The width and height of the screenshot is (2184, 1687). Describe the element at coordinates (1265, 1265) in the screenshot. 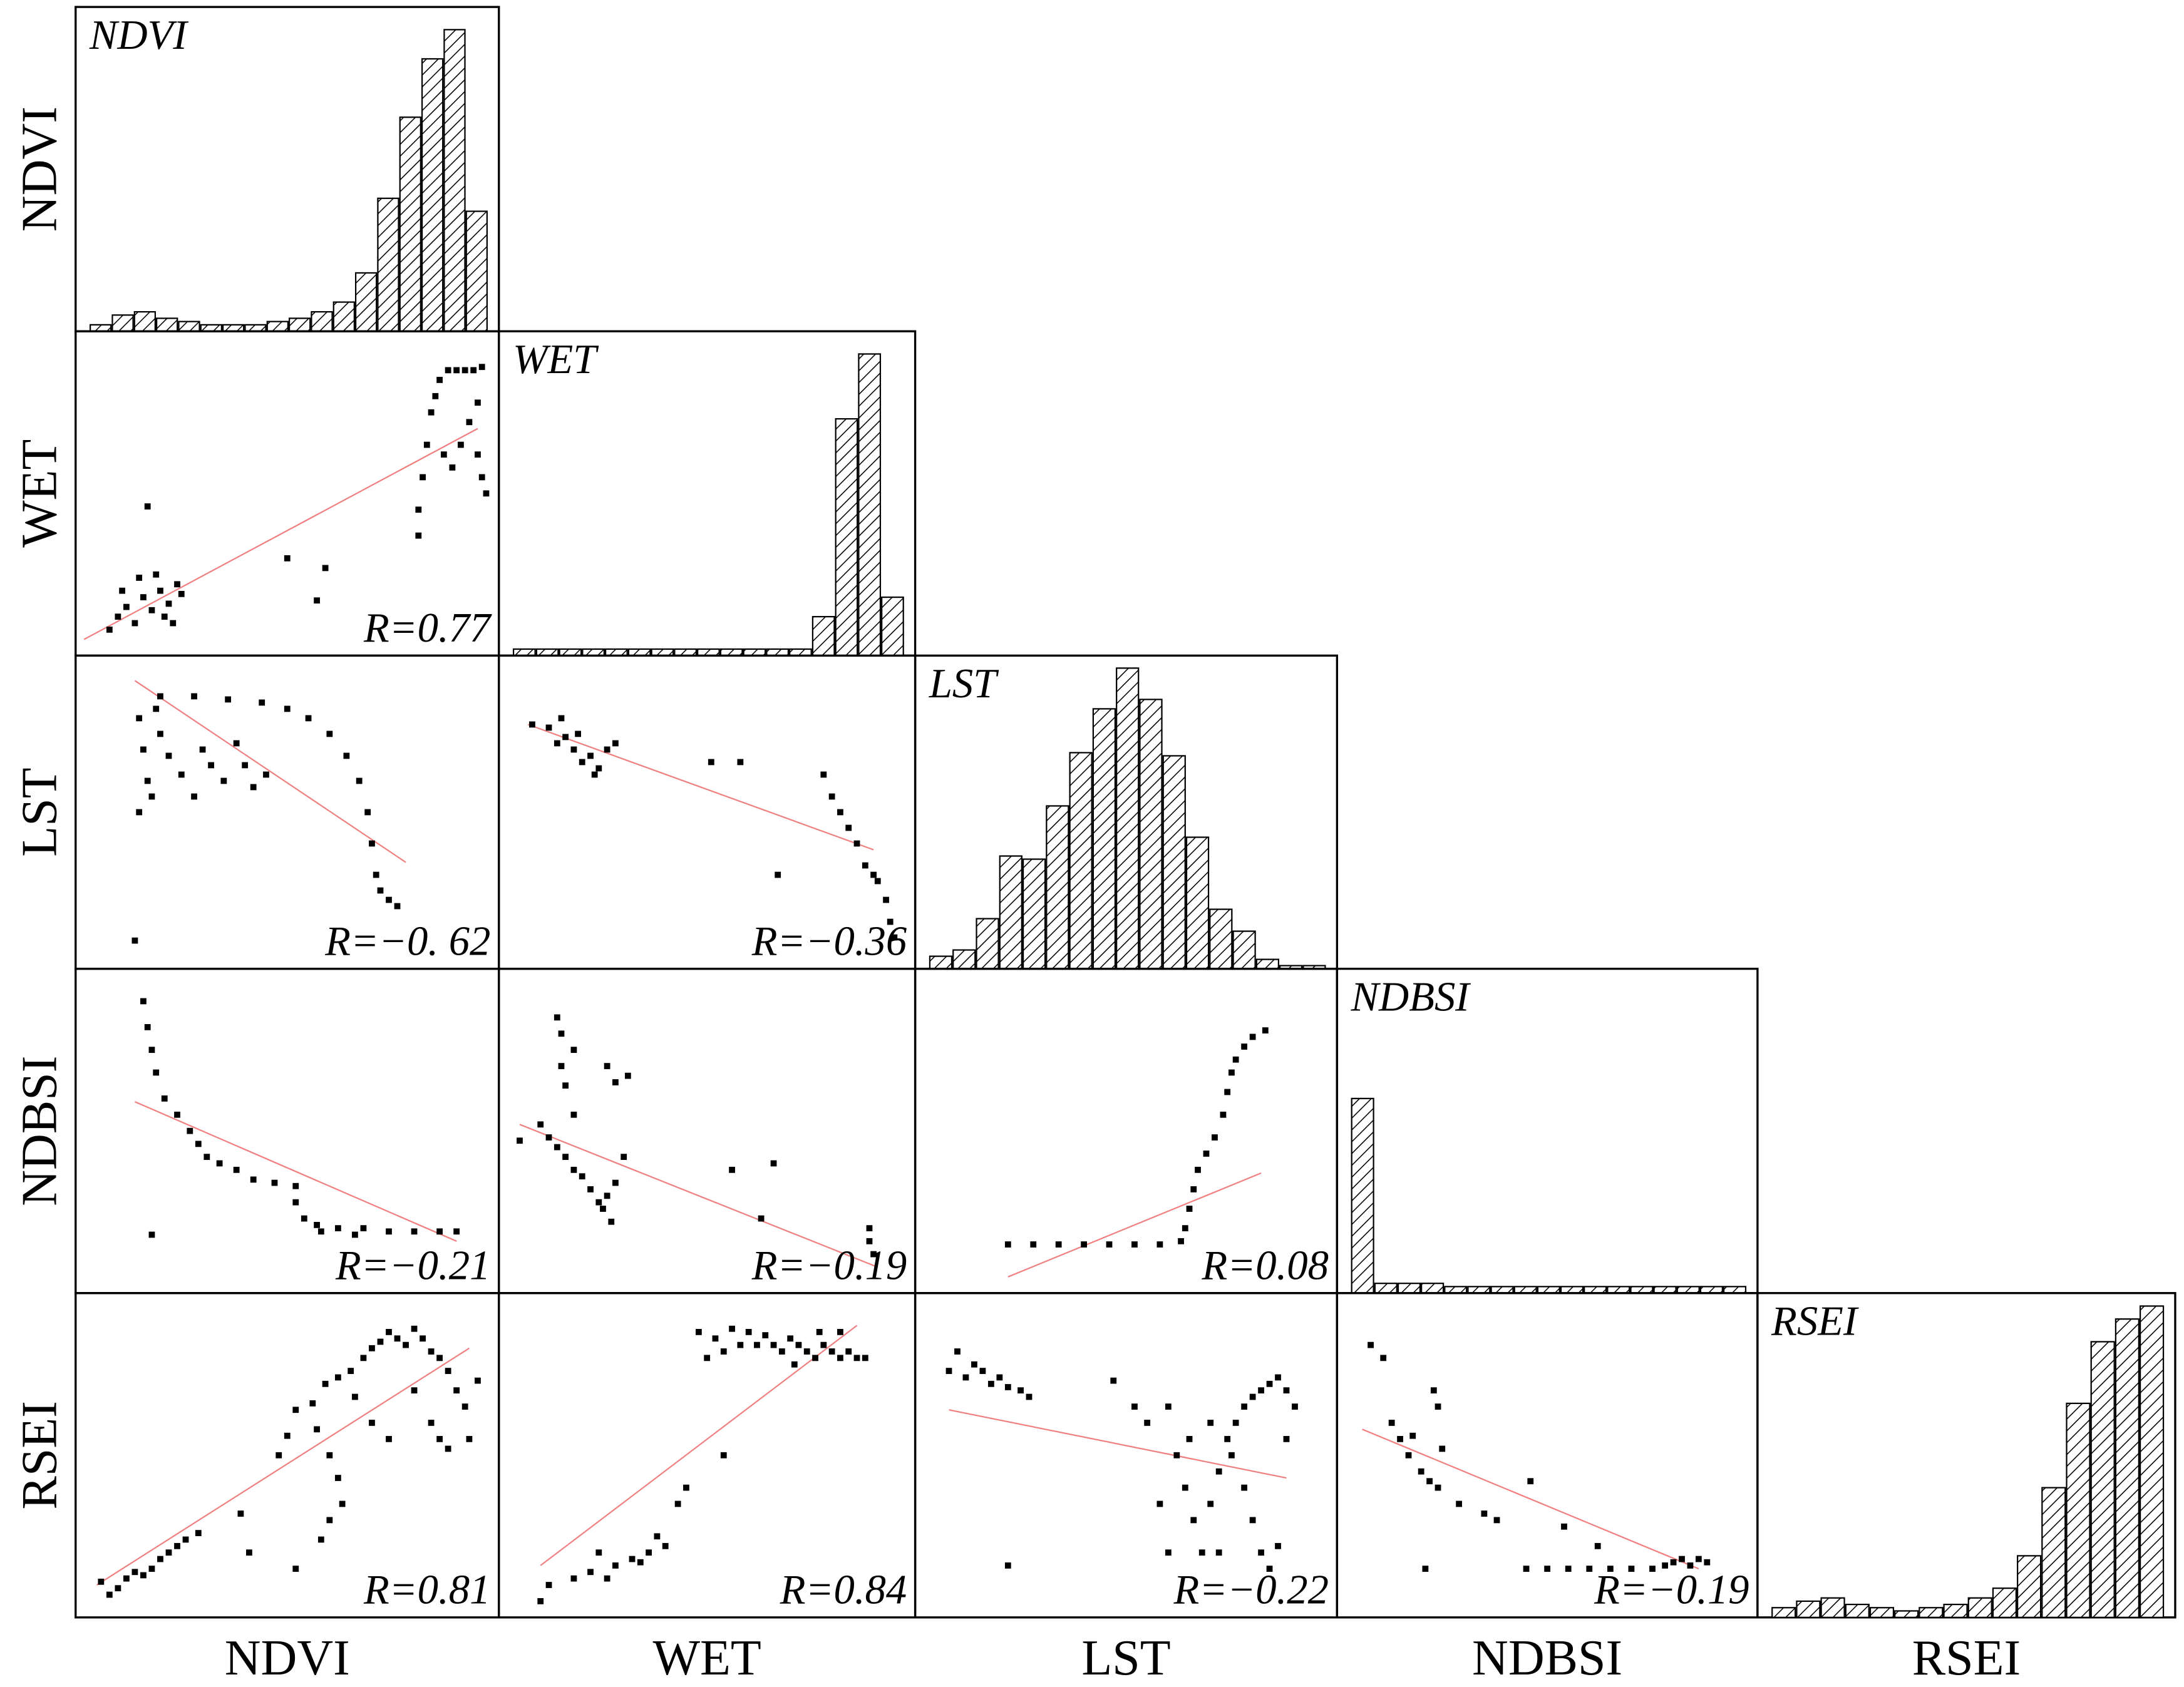

I see `correlation-label: R=0.08` at that location.